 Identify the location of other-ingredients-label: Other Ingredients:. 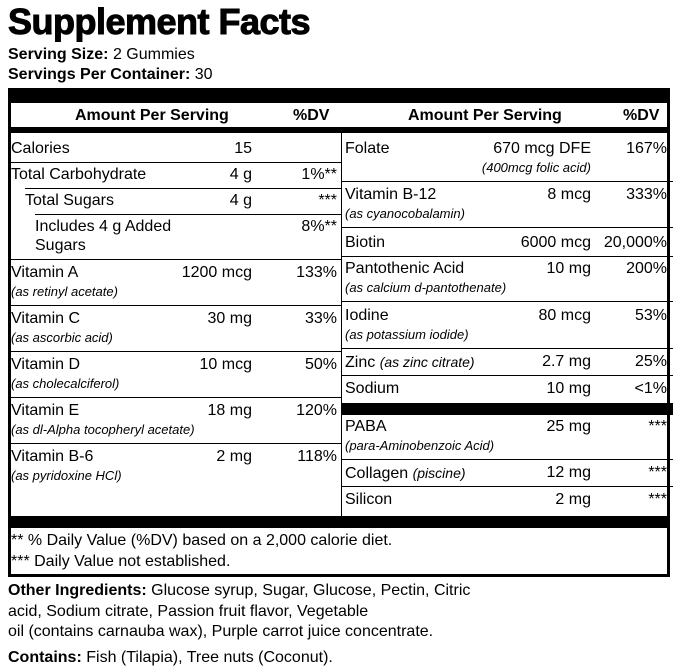
(77, 590).